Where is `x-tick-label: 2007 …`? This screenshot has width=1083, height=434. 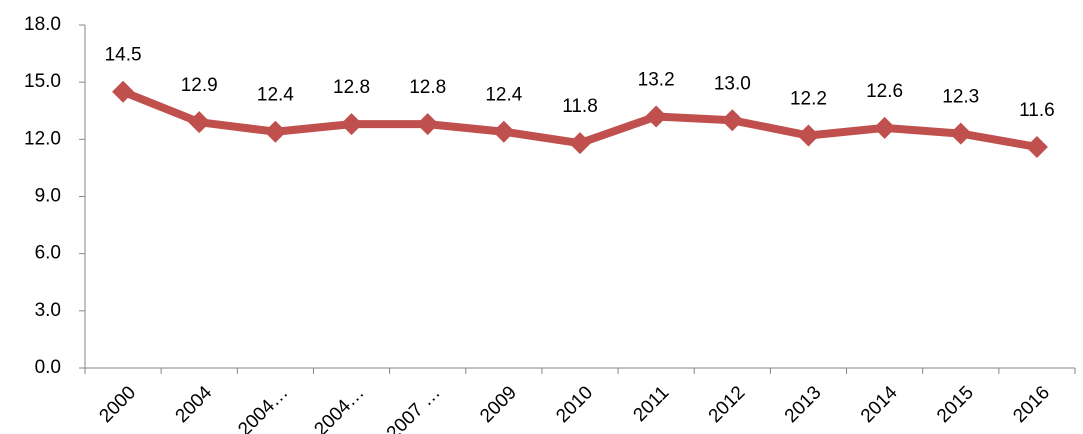 x-tick-label: 2007 … is located at coordinates (414, 408).